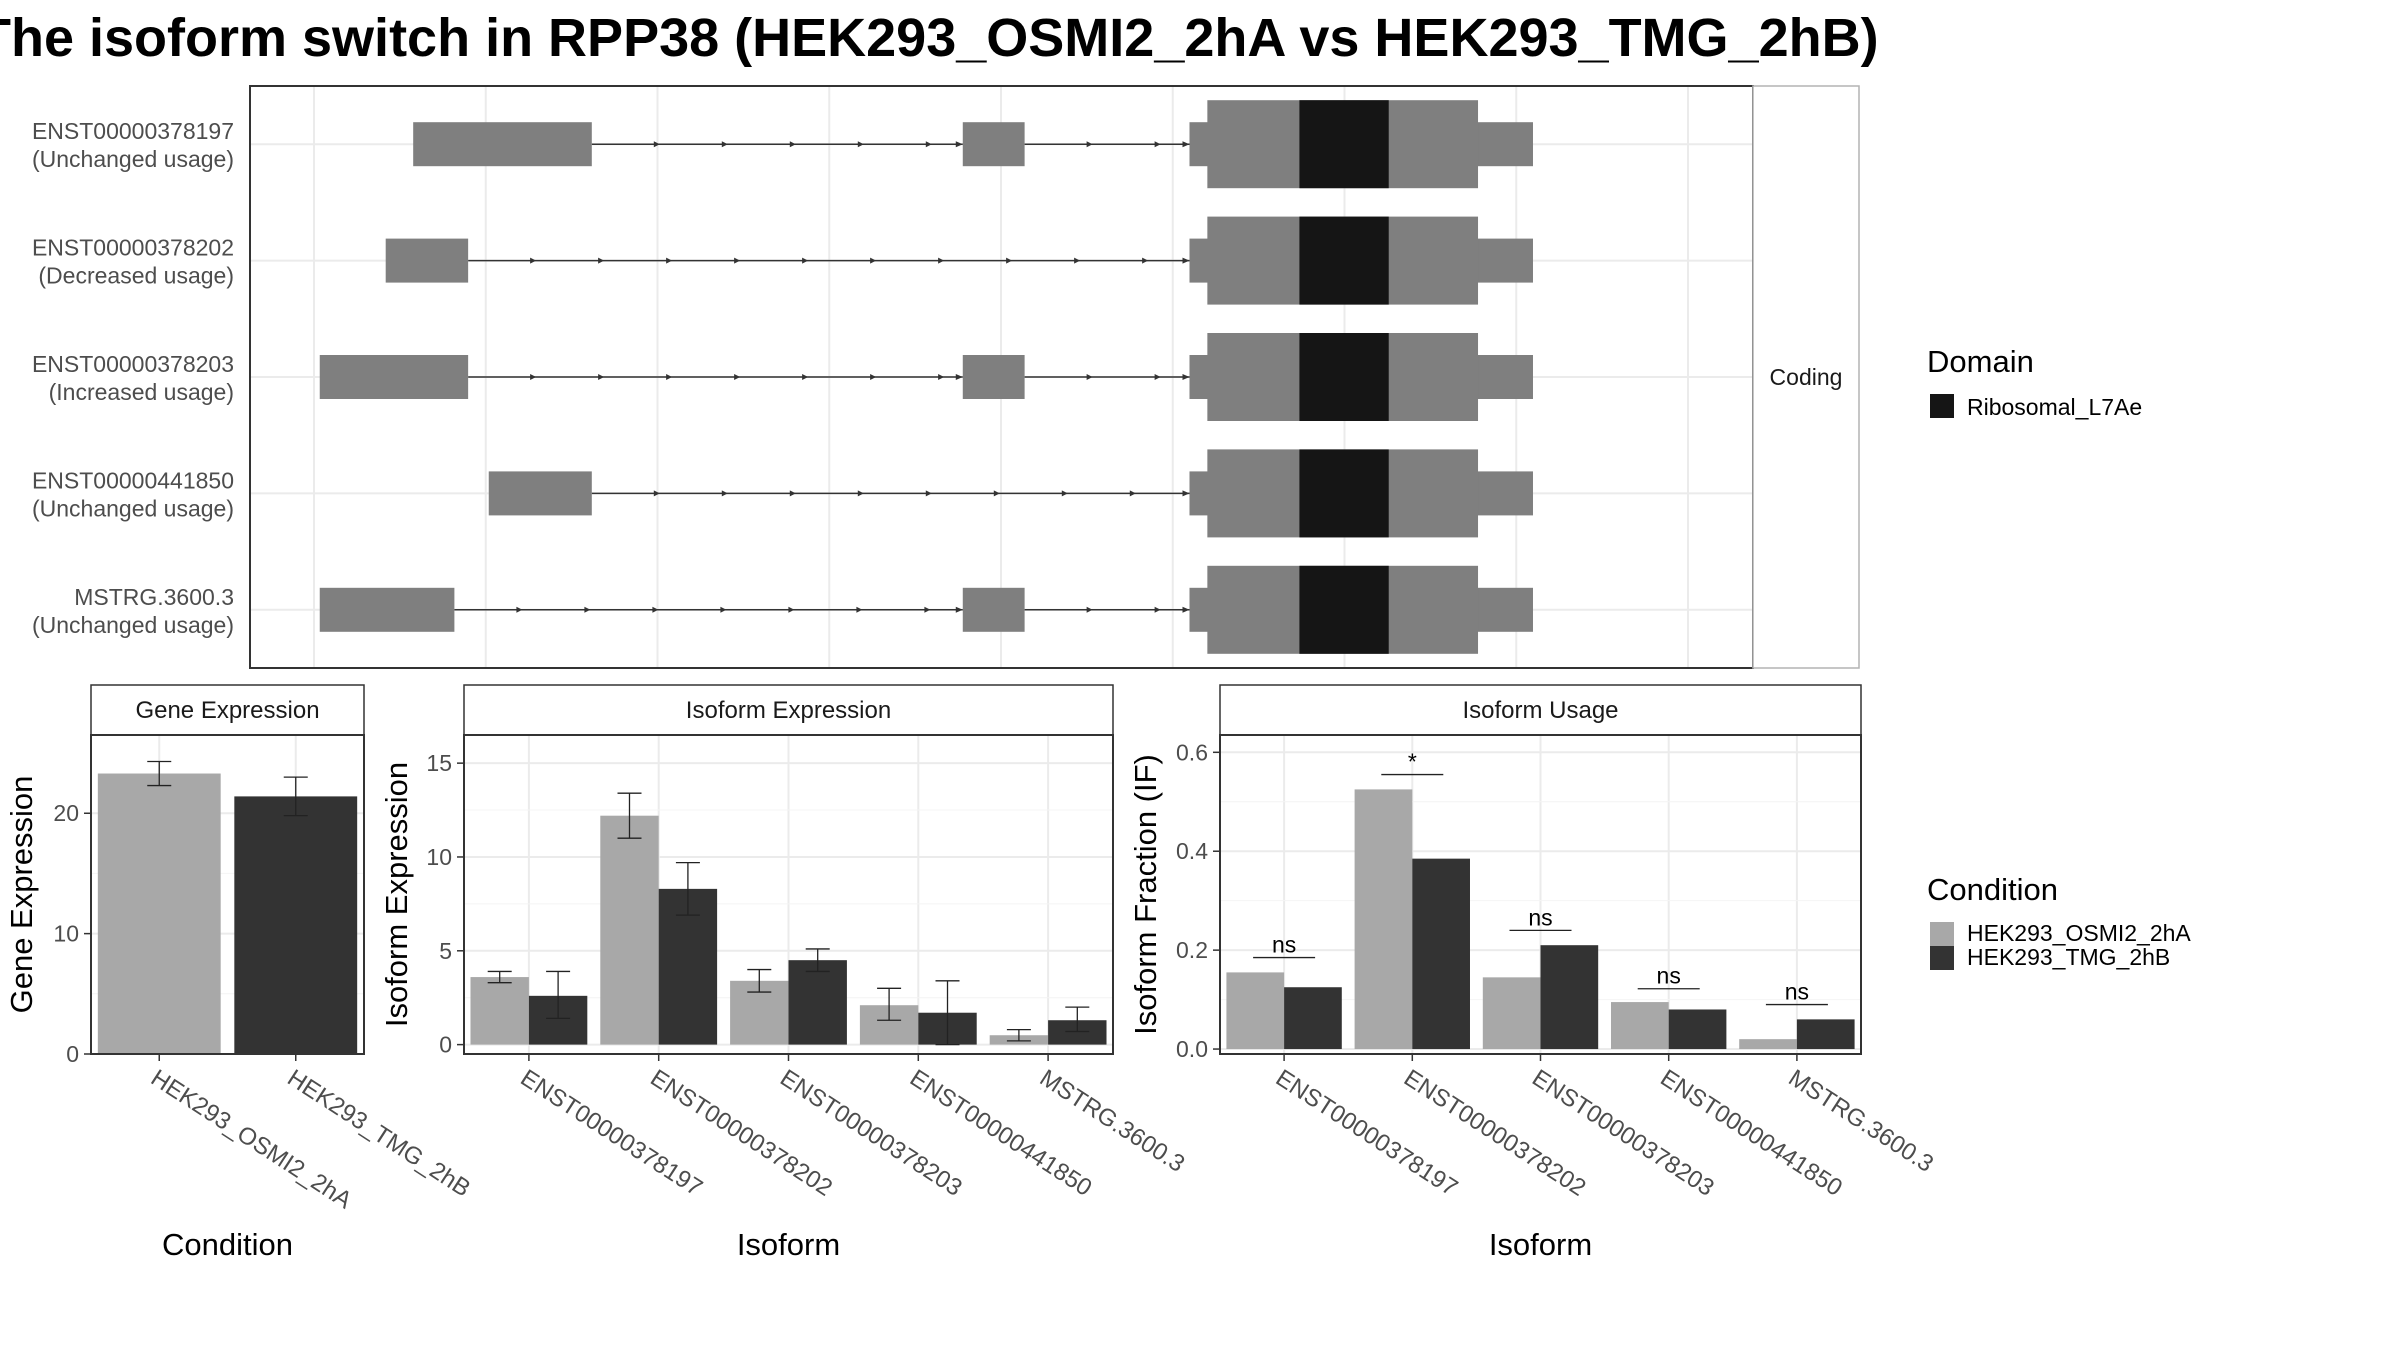 This screenshot has height=1350, width=2400. I want to click on panel-title: Isoform Usage, so click(1540, 710).